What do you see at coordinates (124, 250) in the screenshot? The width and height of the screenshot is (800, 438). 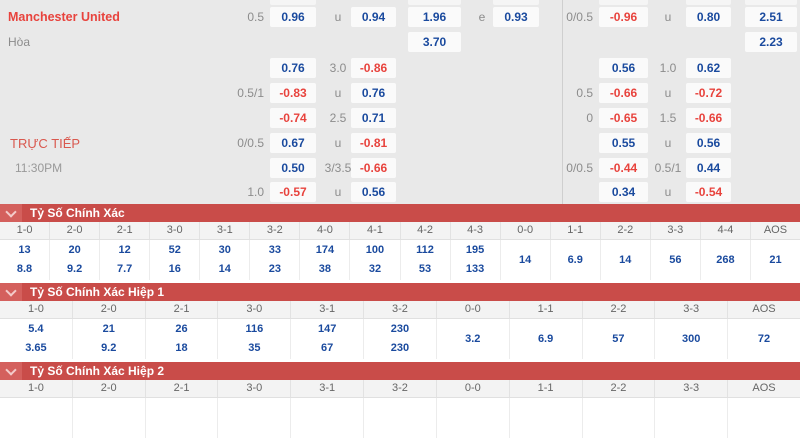 I see `score-odds-value: 12` at bounding box center [124, 250].